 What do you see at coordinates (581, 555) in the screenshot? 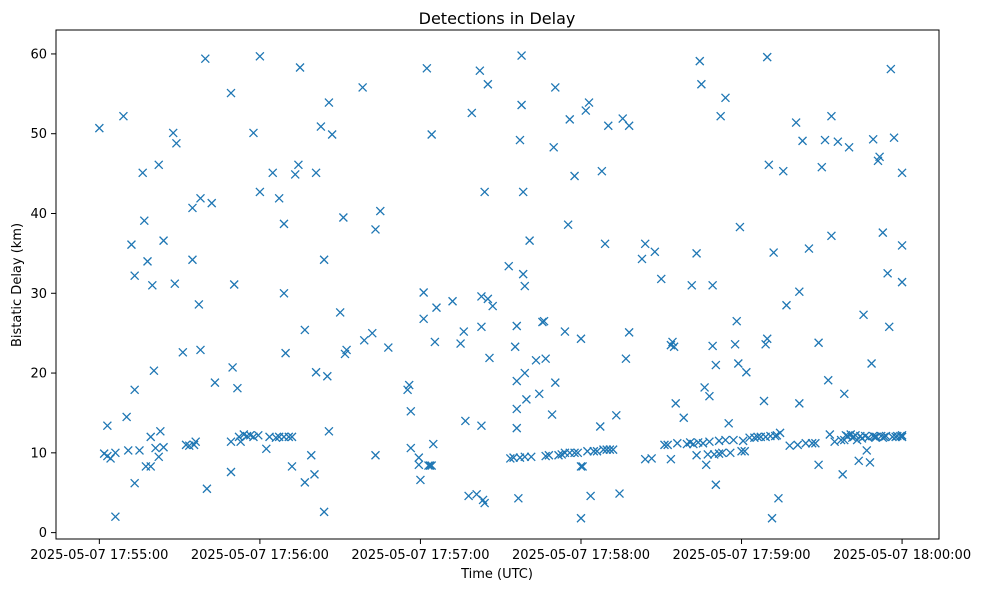
I see `x-tick-label: 2025-05-07 17:58:00` at bounding box center [581, 555].